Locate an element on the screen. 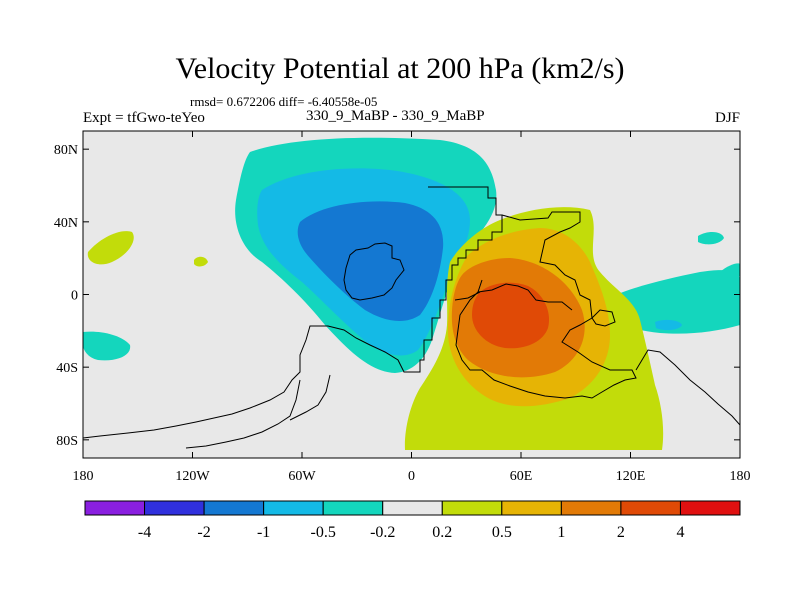 Image resolution: width=800 pixels, height=600 pixels. colorbar-label: -2 is located at coordinates (203, 532).